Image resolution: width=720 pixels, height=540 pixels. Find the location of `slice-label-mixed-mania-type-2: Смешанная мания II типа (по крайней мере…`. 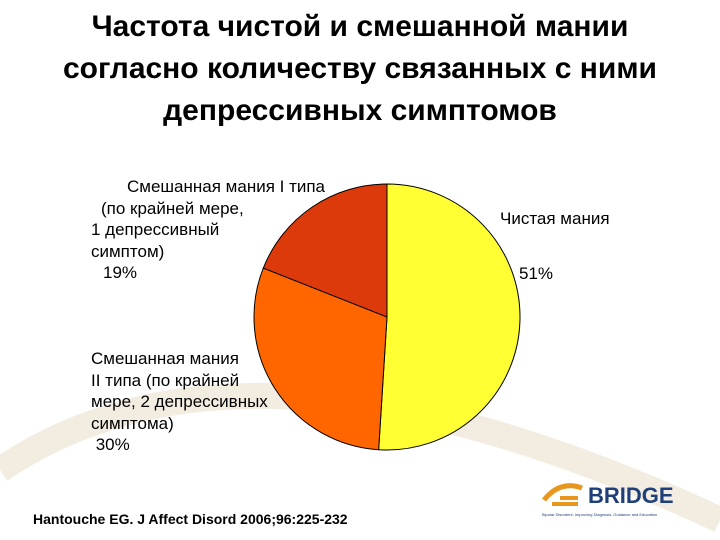

slice-label-mixed-mania-type-2: Смешанная мания II типа (по крайней мере… is located at coordinates (179, 402).